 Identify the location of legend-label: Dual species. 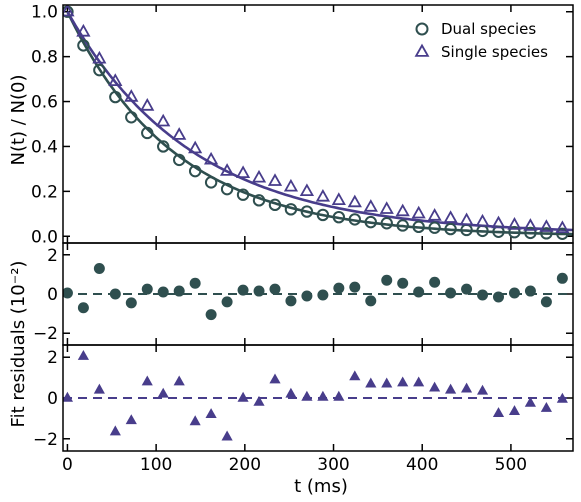
(488, 29).